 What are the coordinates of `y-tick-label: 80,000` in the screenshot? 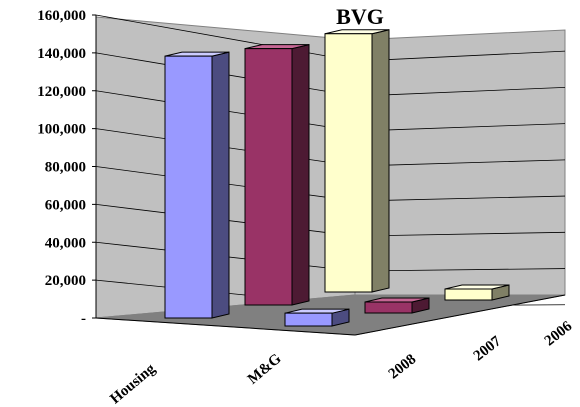 It's located at (65, 168).